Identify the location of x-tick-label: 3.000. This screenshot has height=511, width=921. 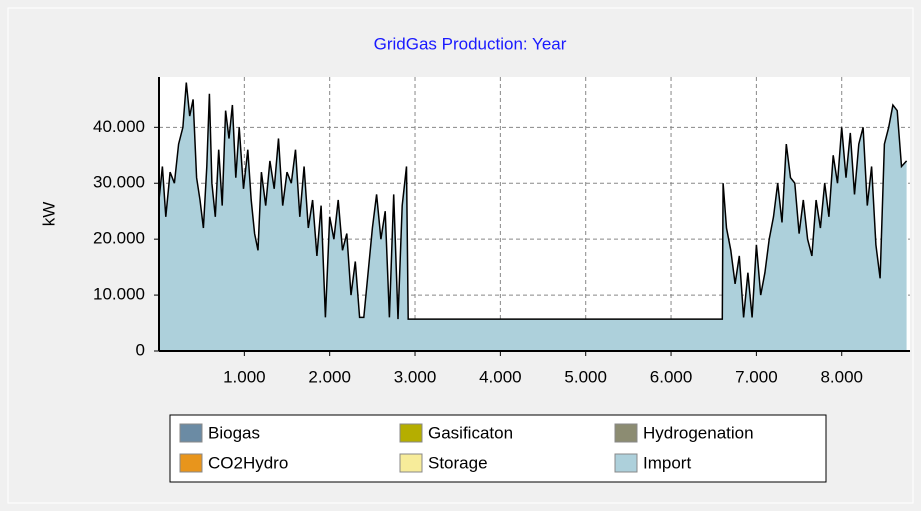
(415, 376).